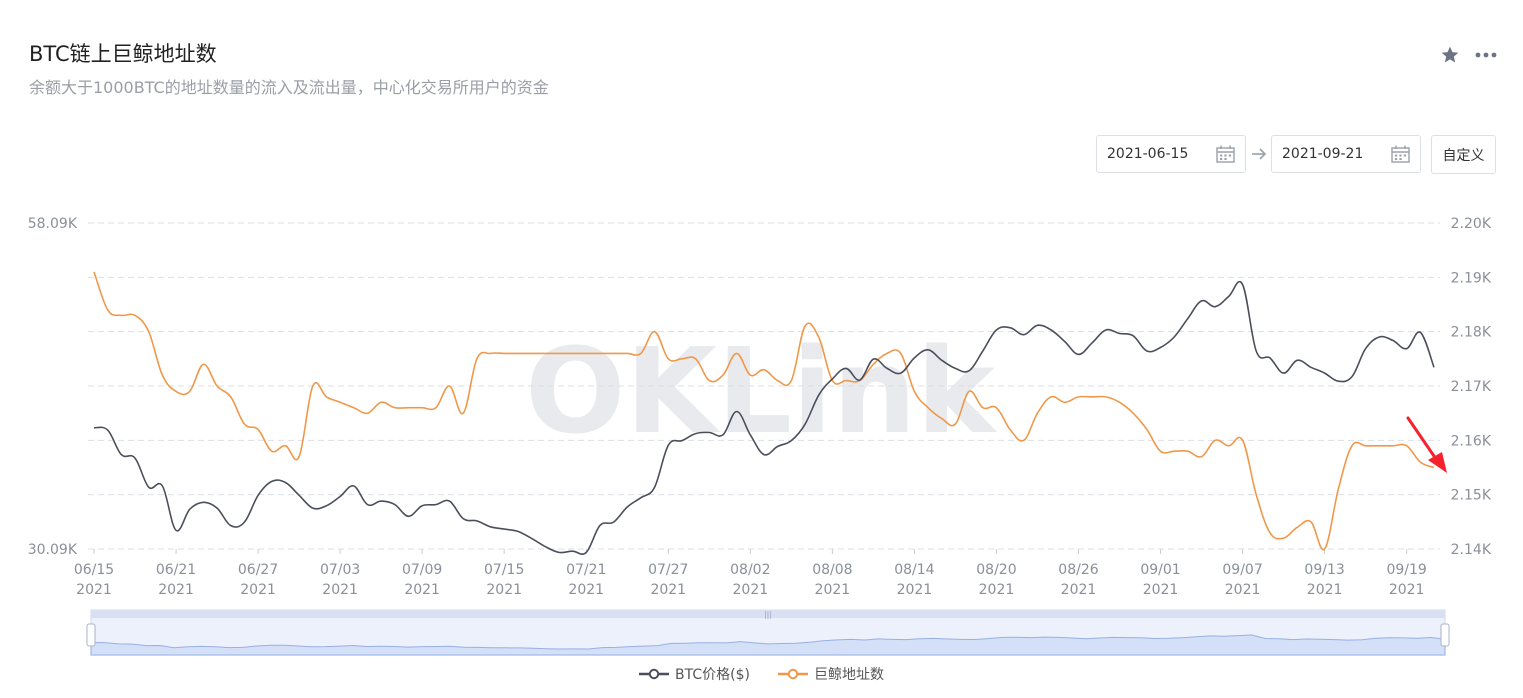  Describe the element at coordinates (832, 570) in the screenshot. I see `x-axis-tick-label: 08/08` at that location.